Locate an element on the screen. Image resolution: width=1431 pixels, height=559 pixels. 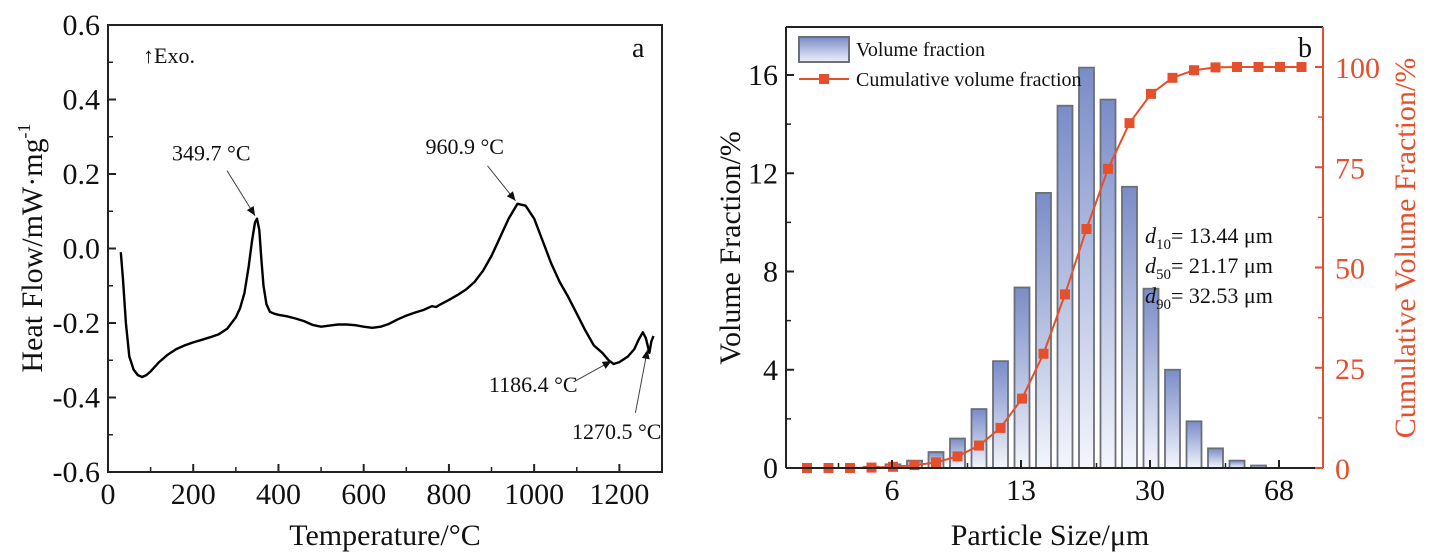
x-tick-label: 68 is located at coordinates (1279, 490).